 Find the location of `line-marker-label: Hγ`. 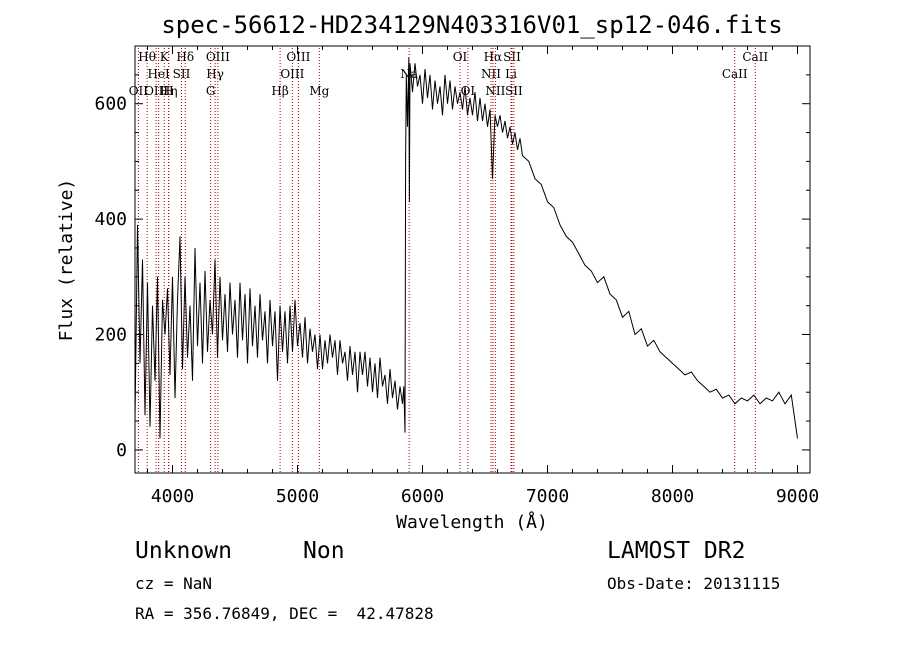

line-marker-label: Hγ is located at coordinates (215, 74).